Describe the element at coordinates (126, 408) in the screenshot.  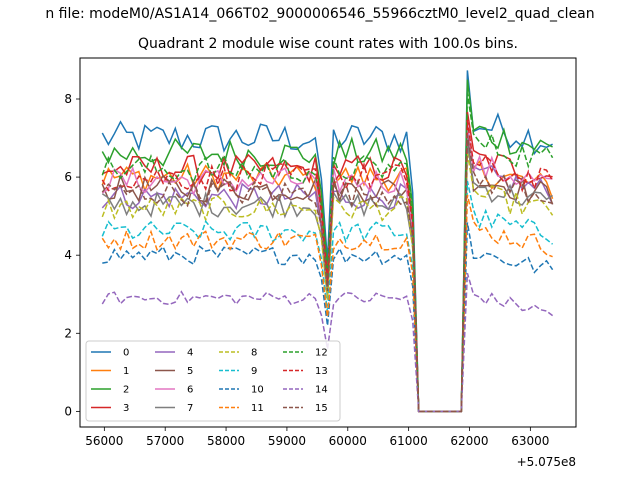
I see `legend-label-3: 3` at that location.